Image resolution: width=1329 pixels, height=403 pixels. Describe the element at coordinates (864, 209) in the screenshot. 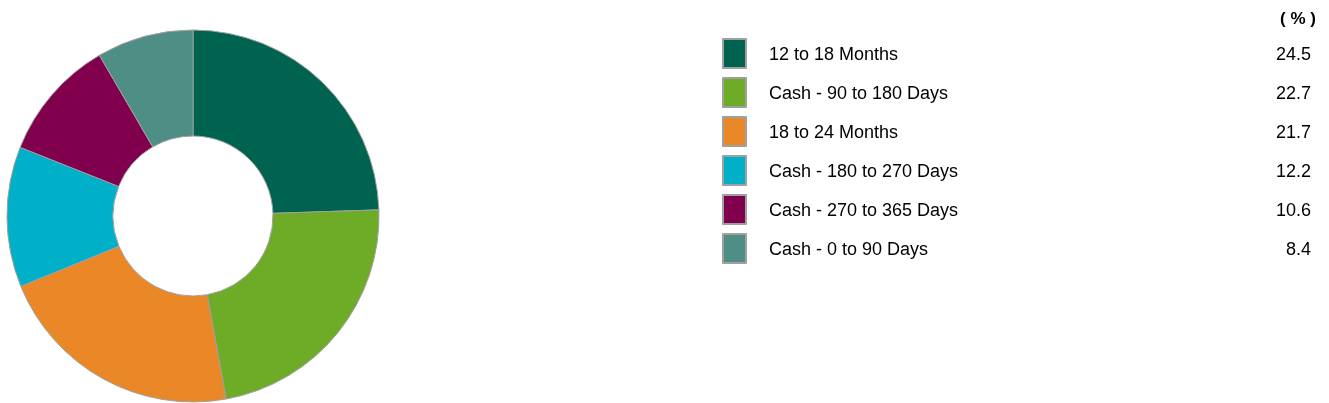

I see `legend-label: Cash - 270 to 365 Days` at that location.